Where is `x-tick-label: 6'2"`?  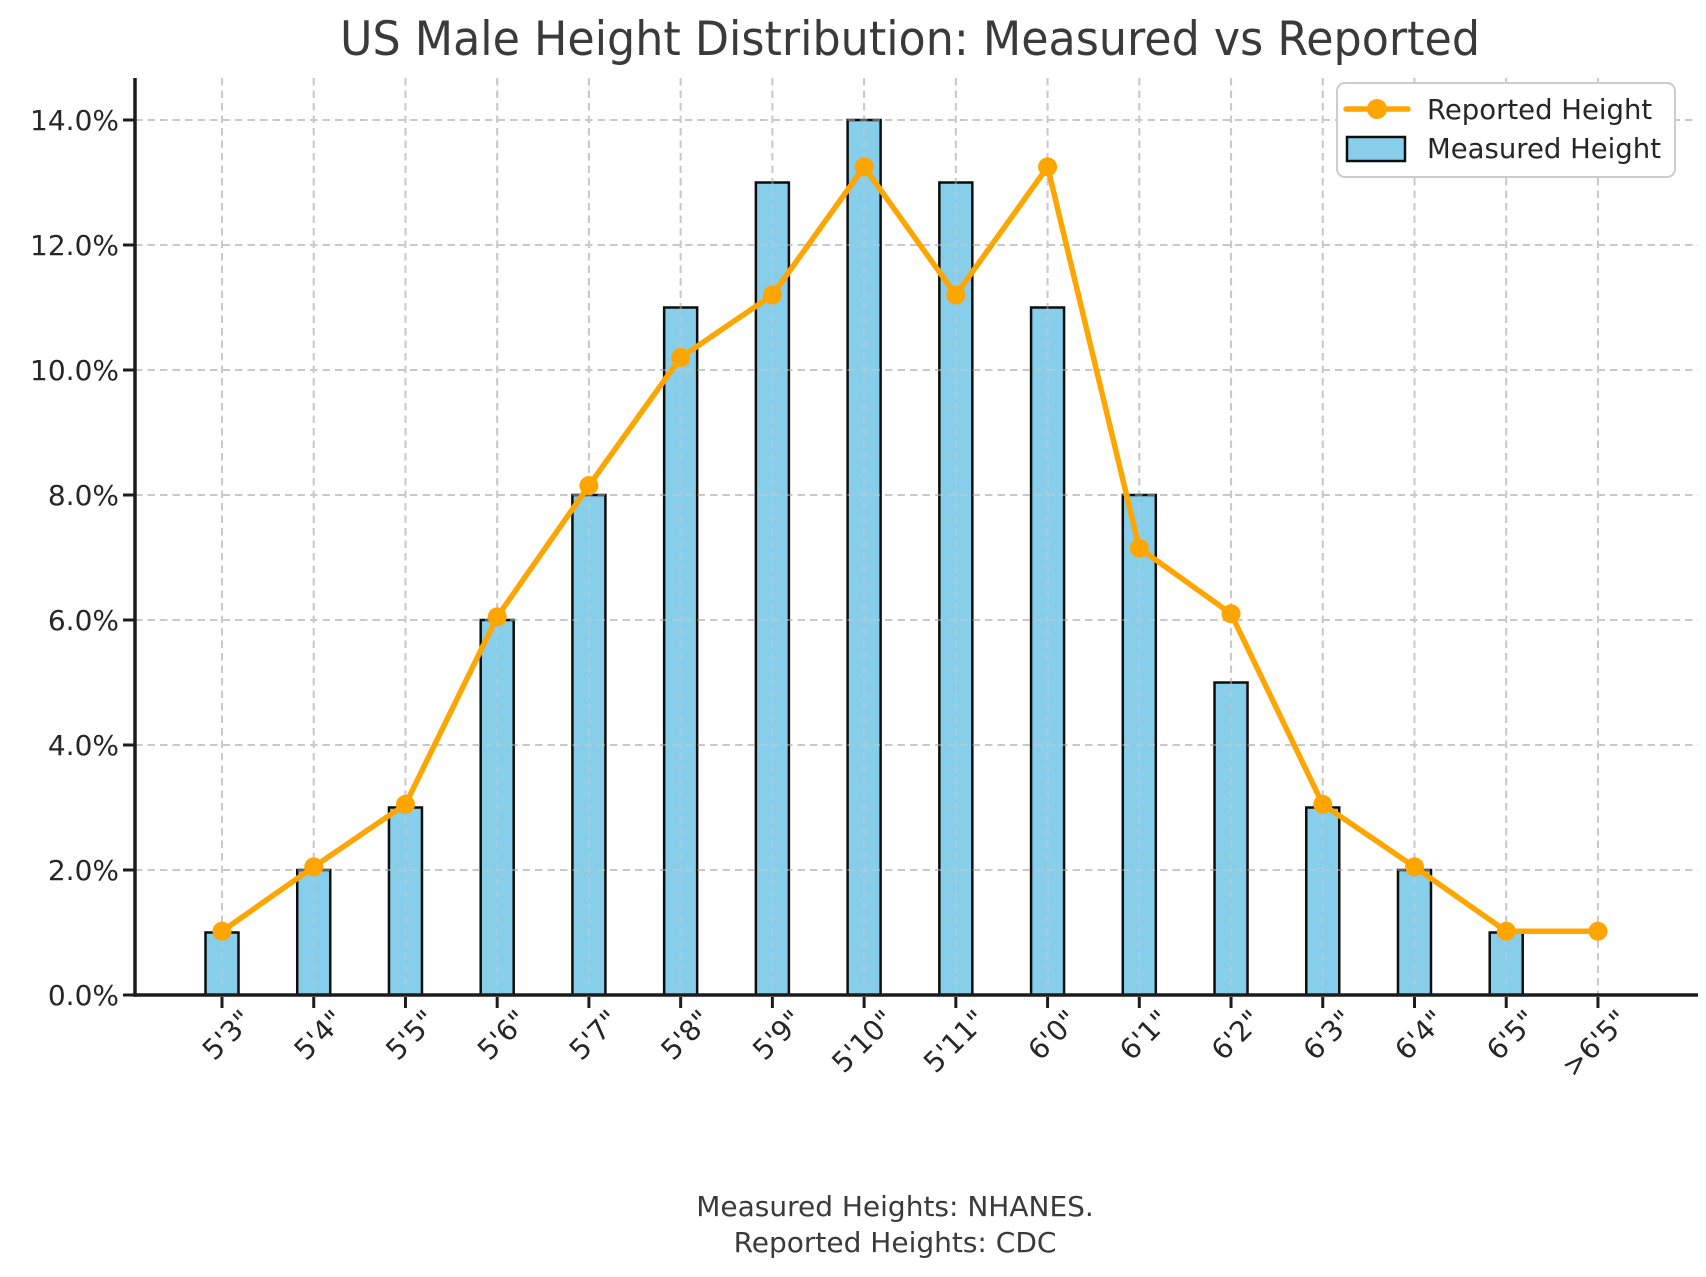
x-tick-label: 6'2" is located at coordinates (1236, 1035).